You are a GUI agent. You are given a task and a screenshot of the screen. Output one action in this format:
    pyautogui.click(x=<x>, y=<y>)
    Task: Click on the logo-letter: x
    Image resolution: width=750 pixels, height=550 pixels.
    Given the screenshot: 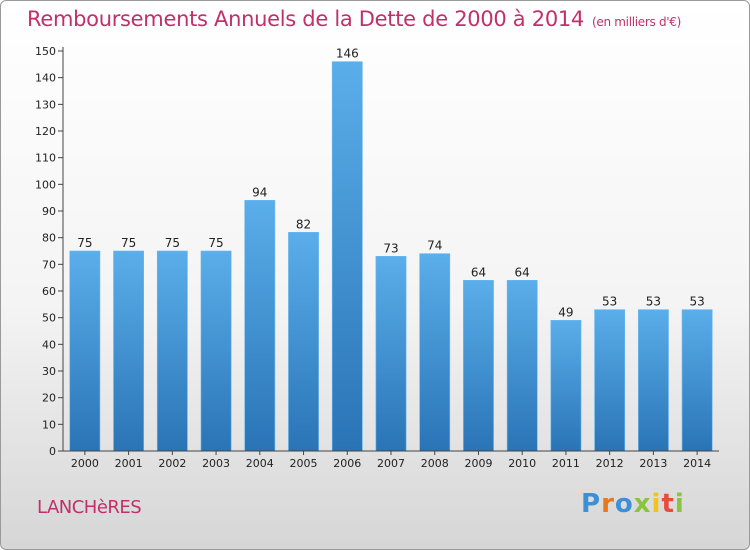 What is the action you would take?
    pyautogui.click(x=642, y=504)
    